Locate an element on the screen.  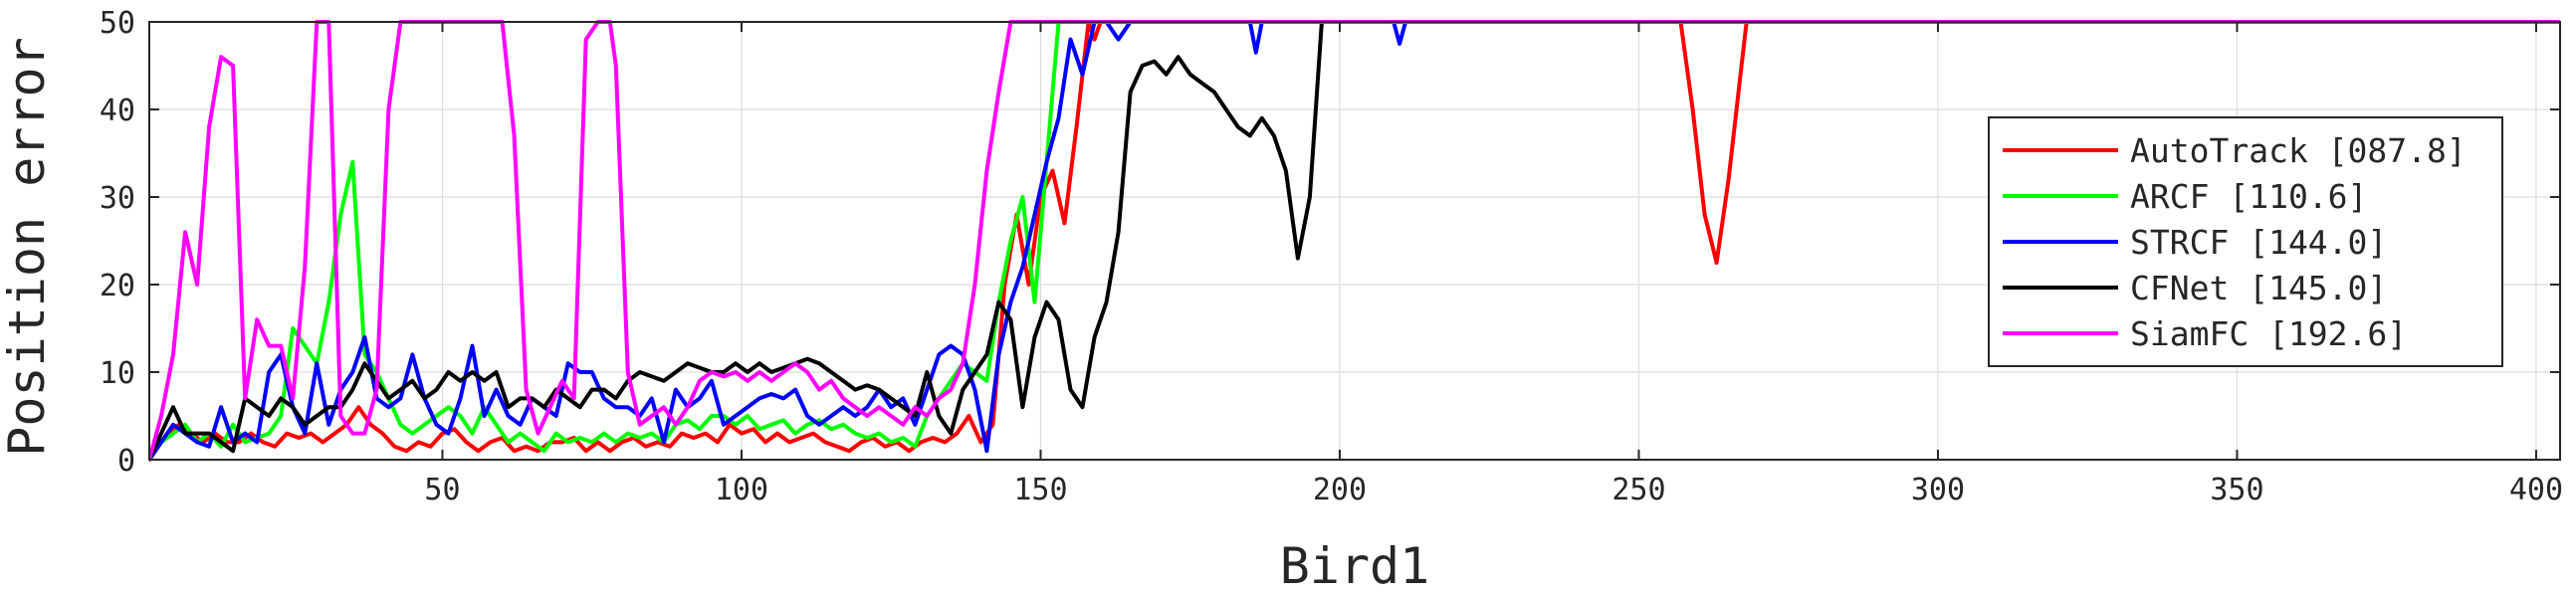
y-tick-label: 40 is located at coordinates (117, 111).